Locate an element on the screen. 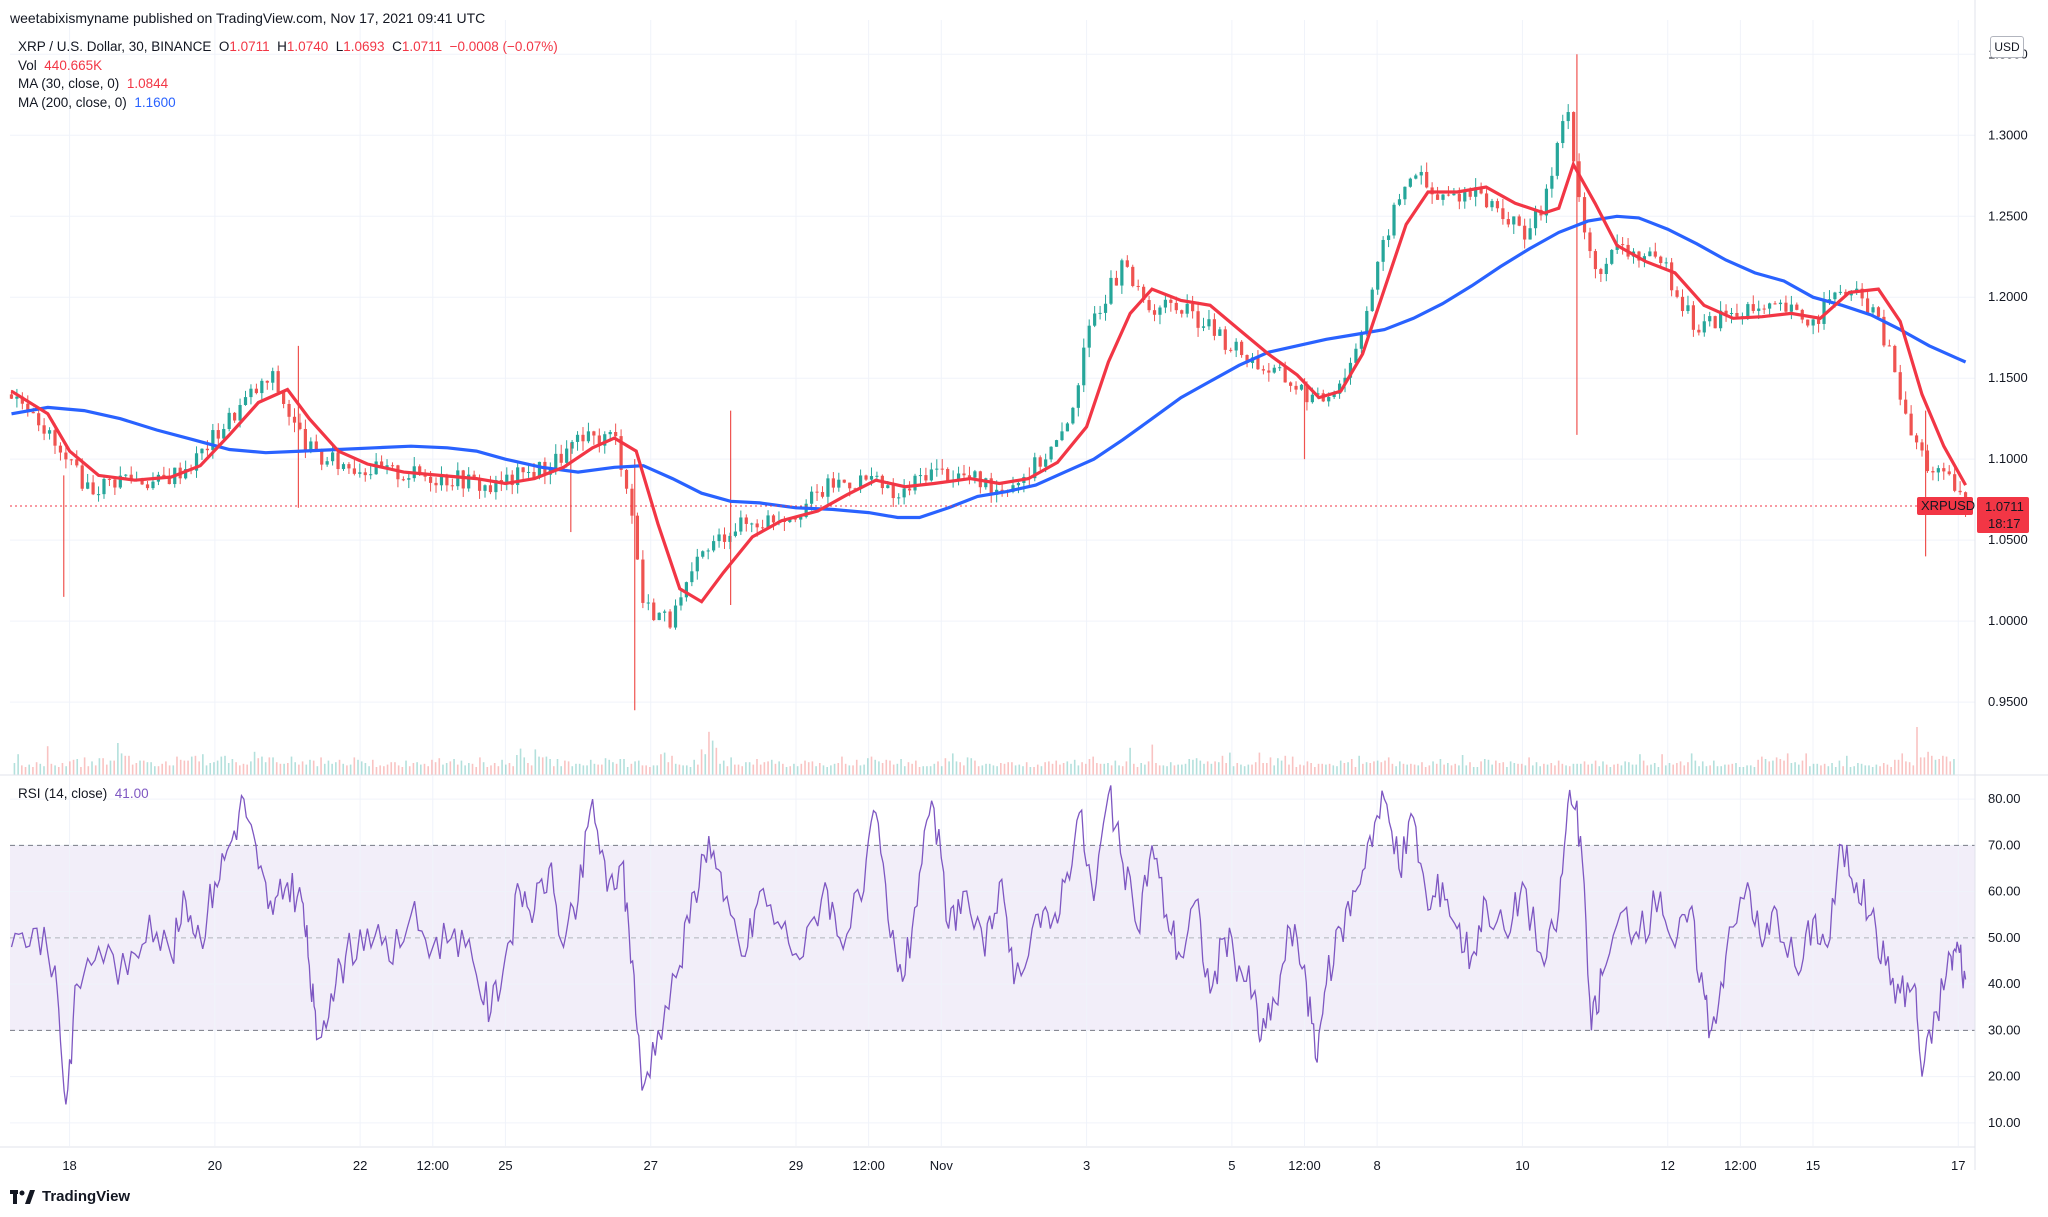 The height and width of the screenshot is (1217, 2048). time-tick-label: 27 is located at coordinates (650, 1165).